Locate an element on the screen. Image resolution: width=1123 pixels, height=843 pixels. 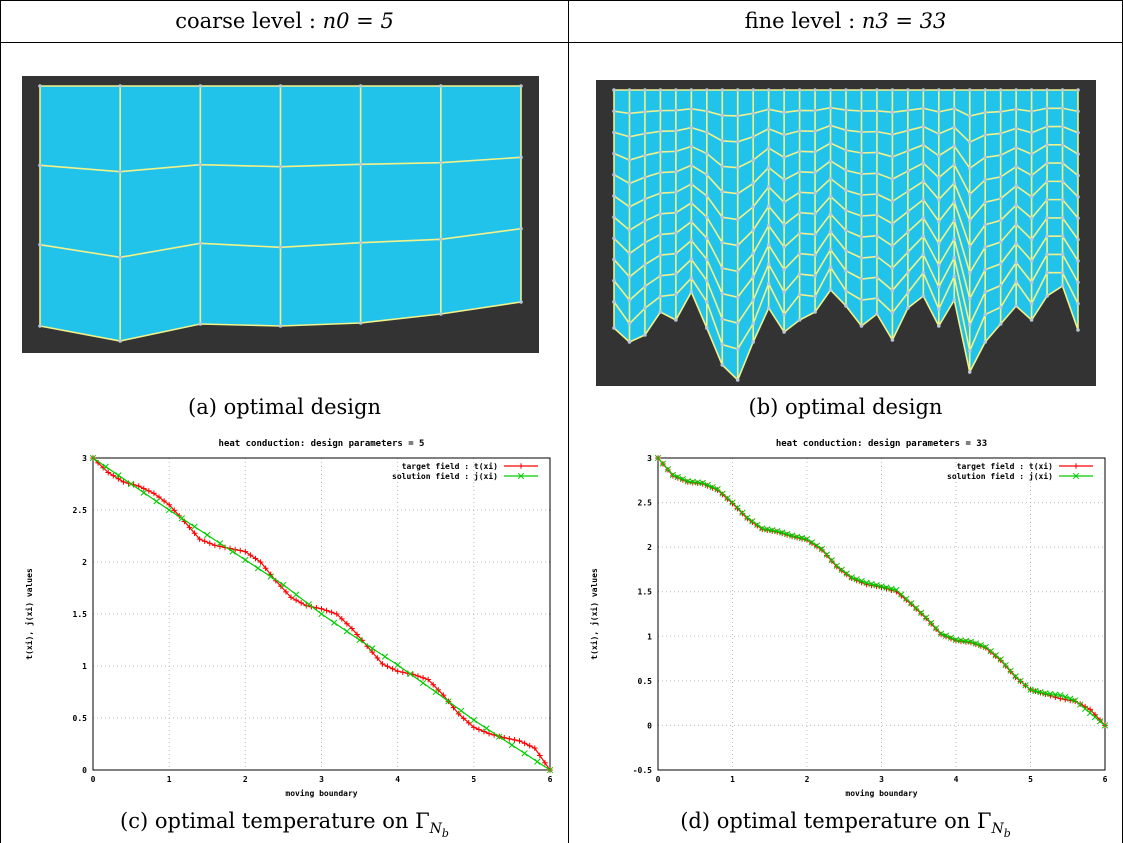
y-tick-label: 1 is located at coordinates (649, 636).